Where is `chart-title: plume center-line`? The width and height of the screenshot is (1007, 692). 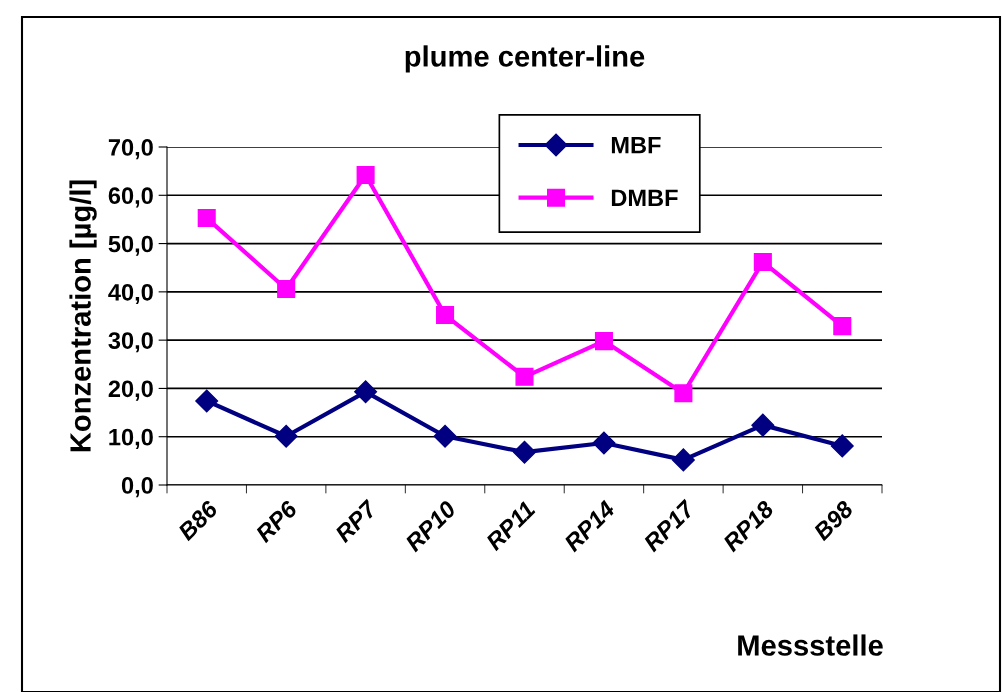 chart-title: plume center-line is located at coordinates (525, 59).